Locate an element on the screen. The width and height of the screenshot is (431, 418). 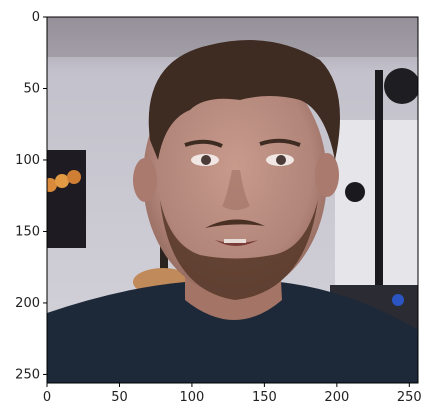
hair is located at coordinates (244, 100).